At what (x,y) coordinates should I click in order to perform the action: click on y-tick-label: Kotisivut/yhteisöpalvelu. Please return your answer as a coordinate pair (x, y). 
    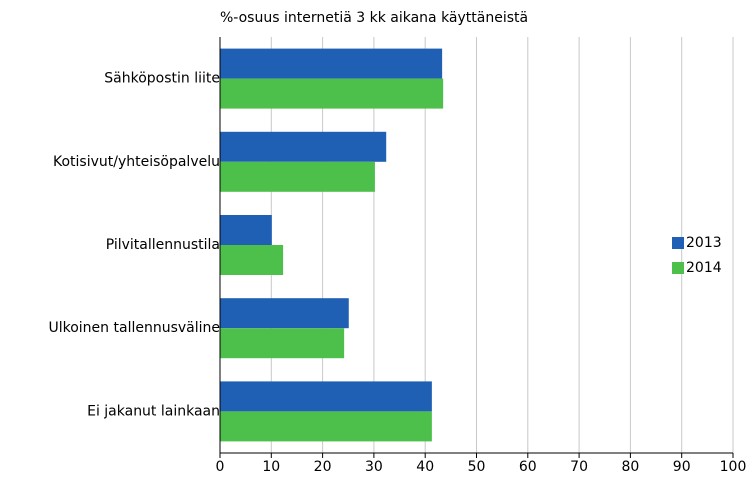
    Looking at the image, I should click on (136, 162).